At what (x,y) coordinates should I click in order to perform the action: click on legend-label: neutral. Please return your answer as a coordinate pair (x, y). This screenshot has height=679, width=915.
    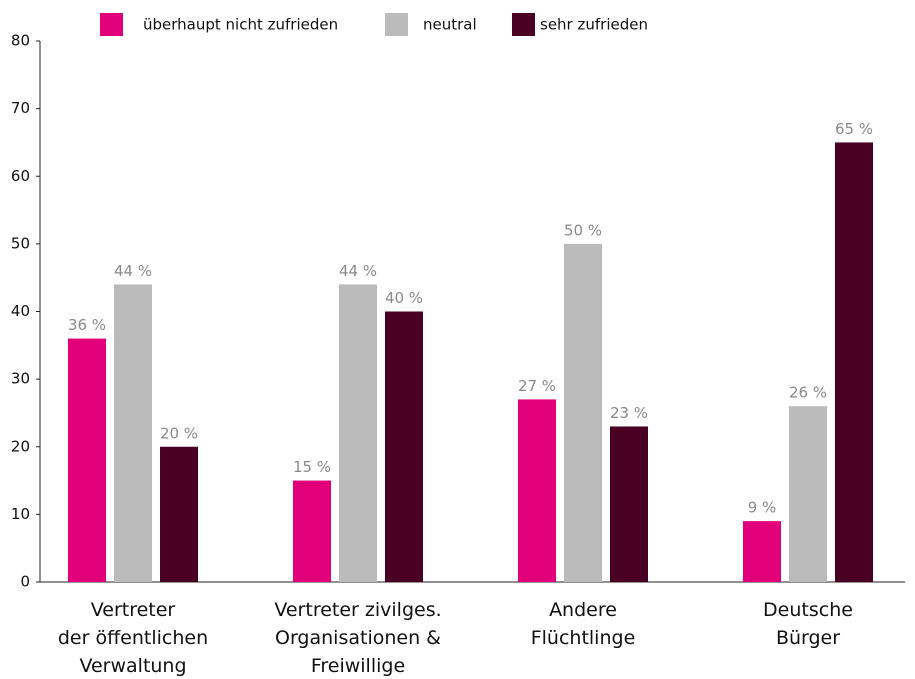
    Looking at the image, I should click on (450, 25).